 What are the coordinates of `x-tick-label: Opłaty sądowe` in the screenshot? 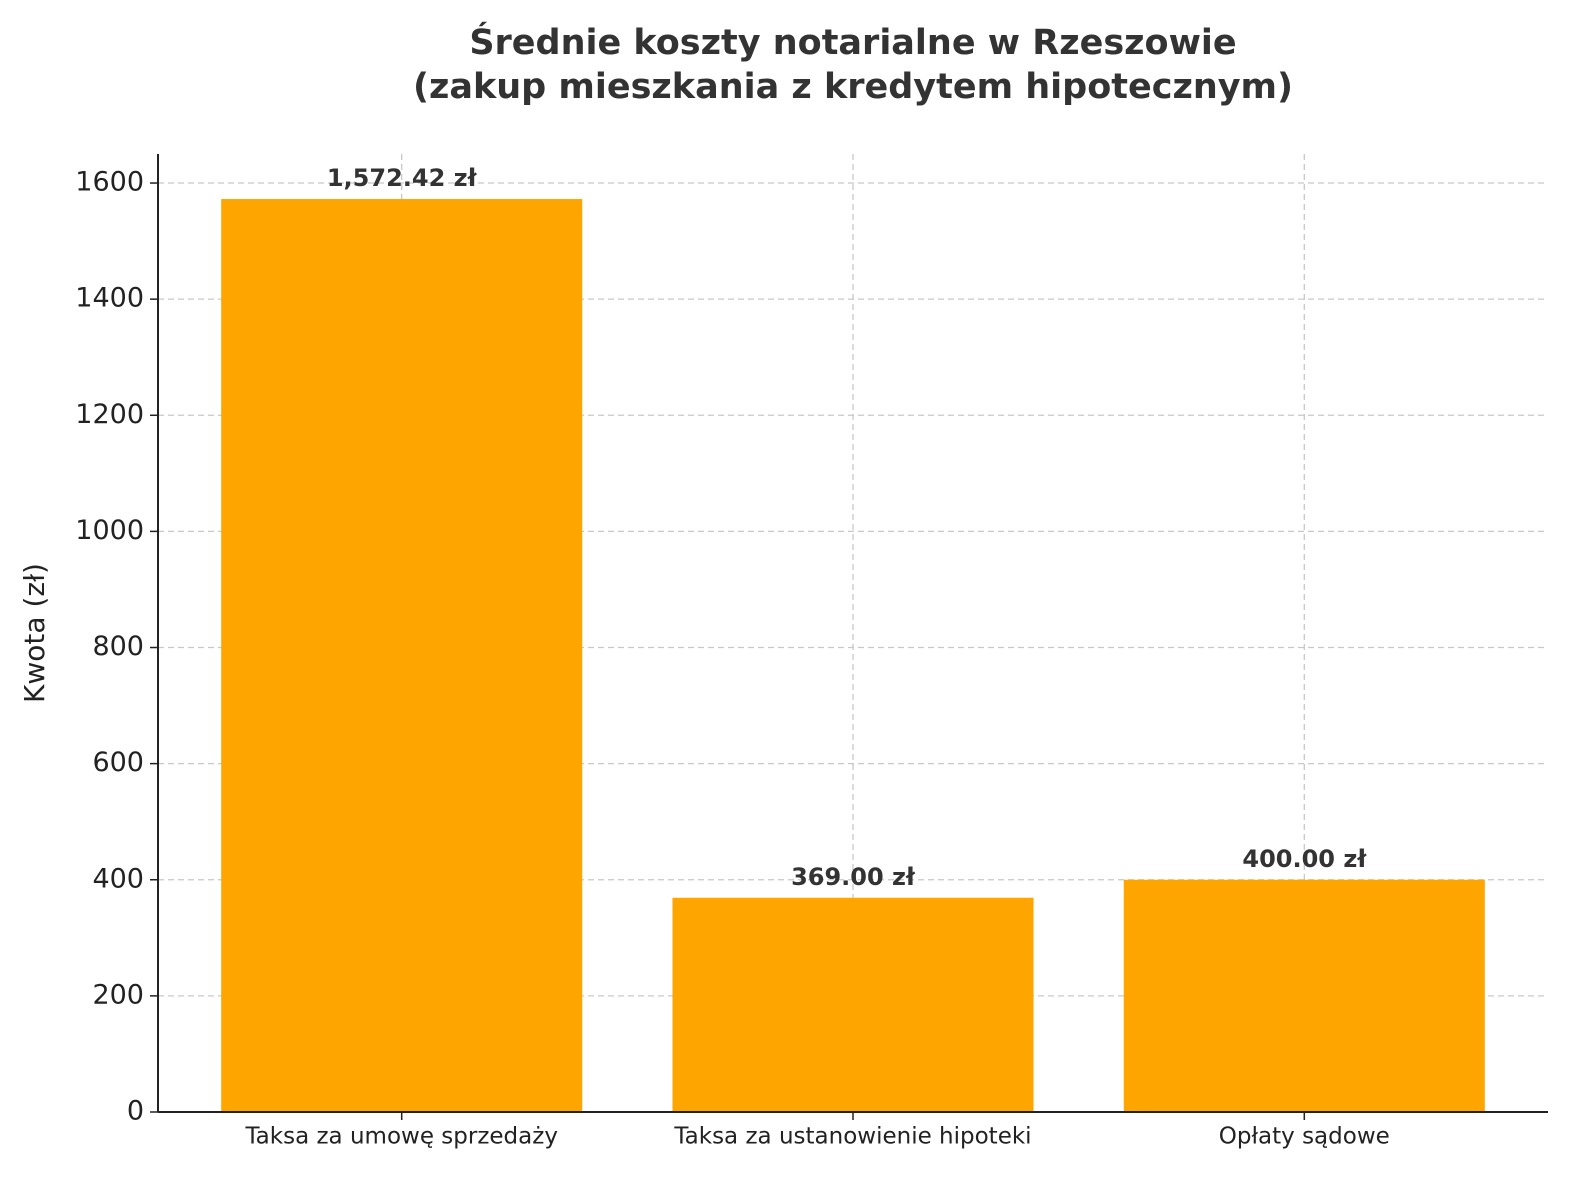 It's located at (1304, 1137).